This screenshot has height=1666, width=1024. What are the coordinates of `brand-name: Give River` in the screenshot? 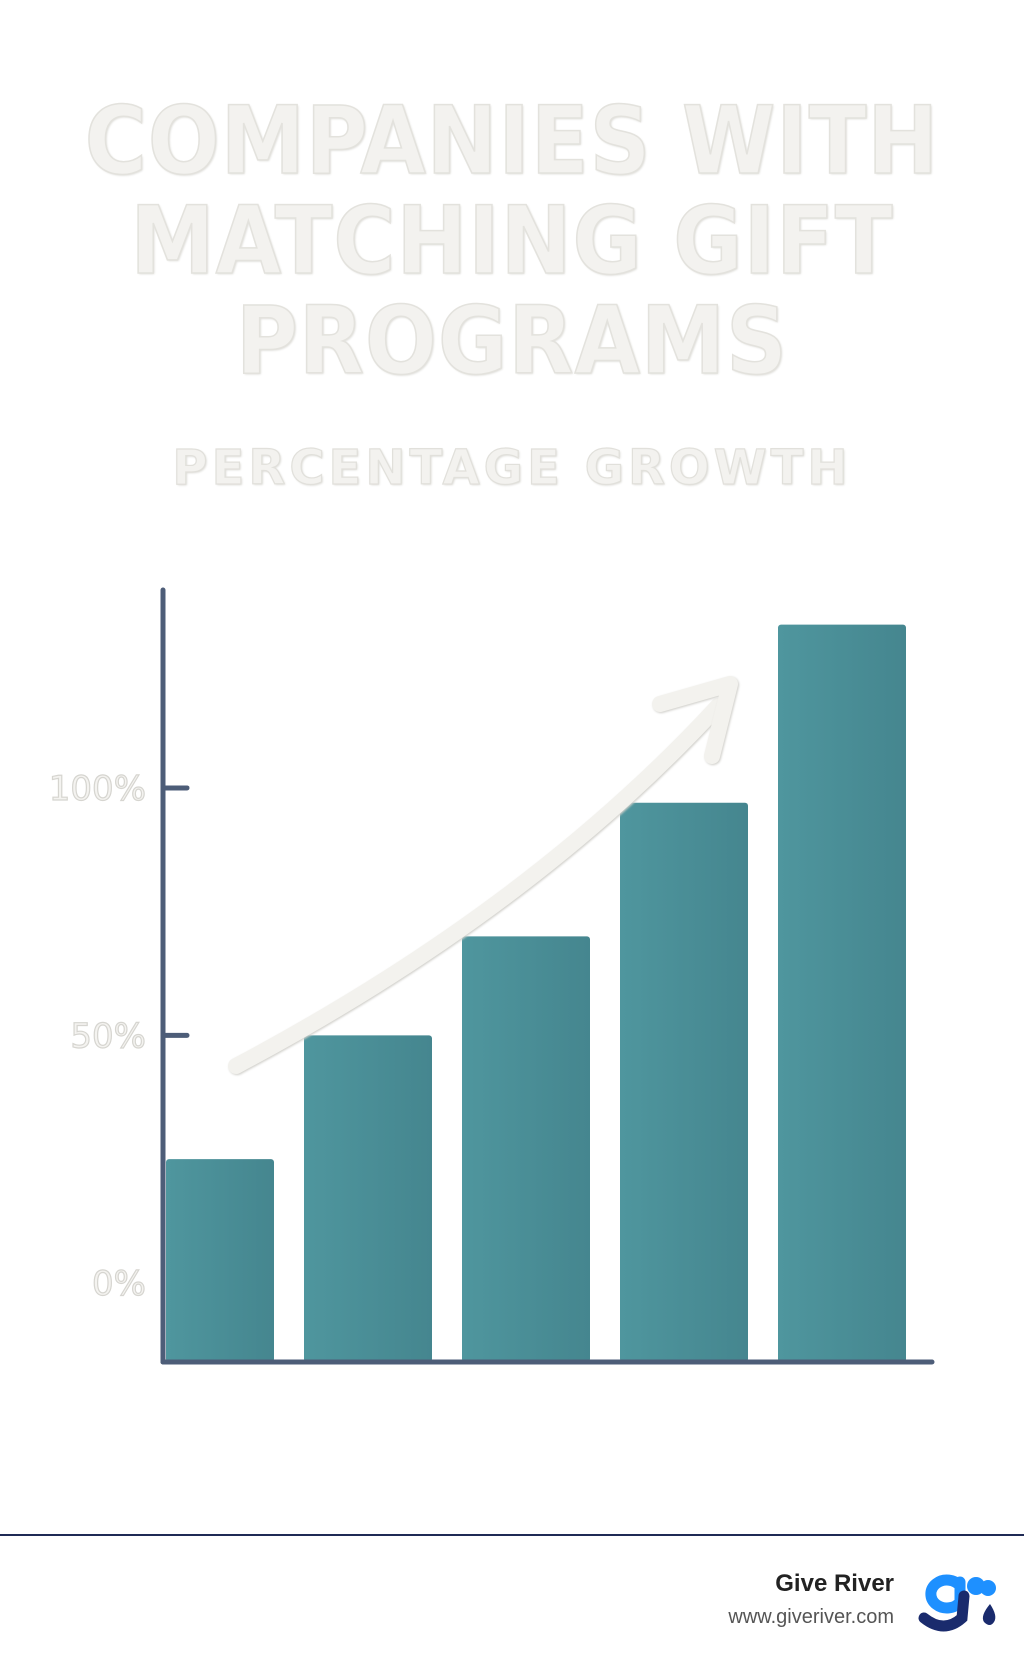 It's located at (834, 1583).